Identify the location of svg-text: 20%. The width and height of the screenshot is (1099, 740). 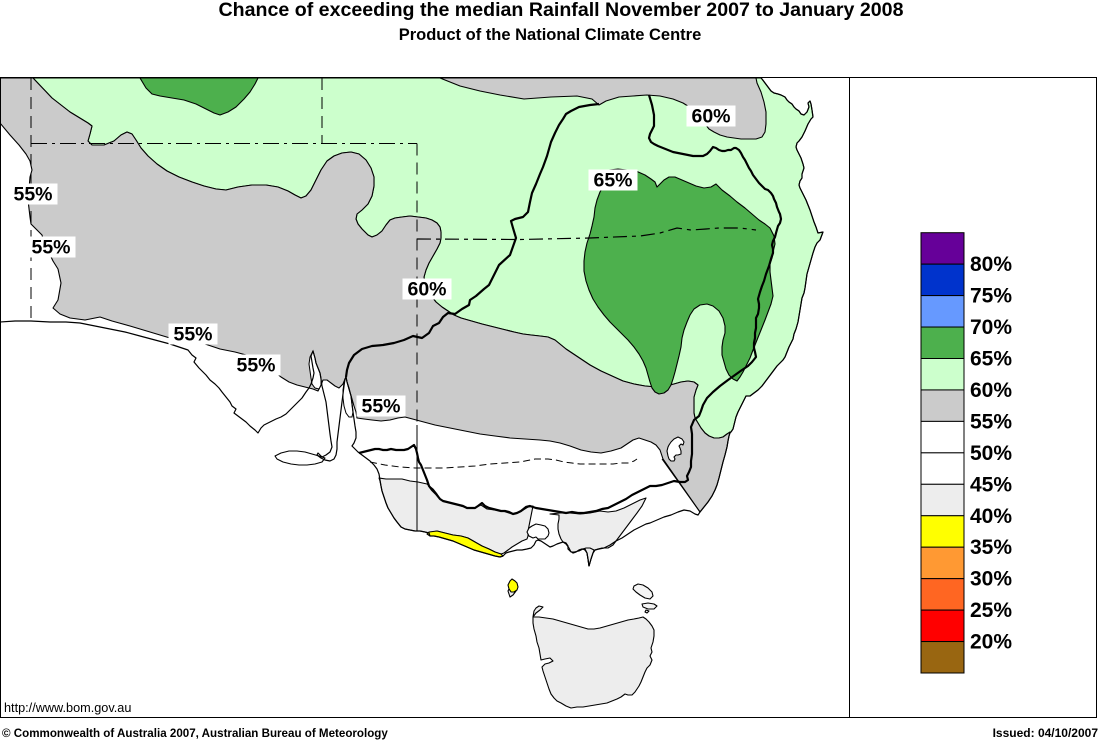
(991, 642).